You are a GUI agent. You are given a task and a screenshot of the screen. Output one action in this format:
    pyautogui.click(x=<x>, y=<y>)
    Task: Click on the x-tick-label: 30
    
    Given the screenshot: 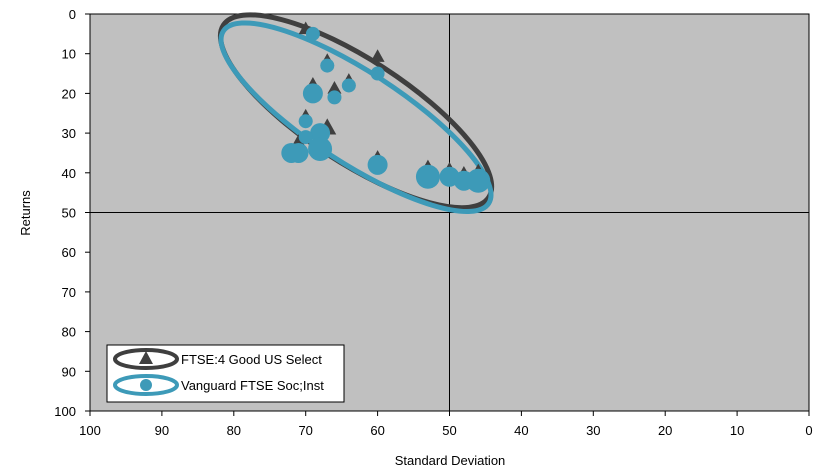 What is the action you would take?
    pyautogui.click(x=593, y=430)
    